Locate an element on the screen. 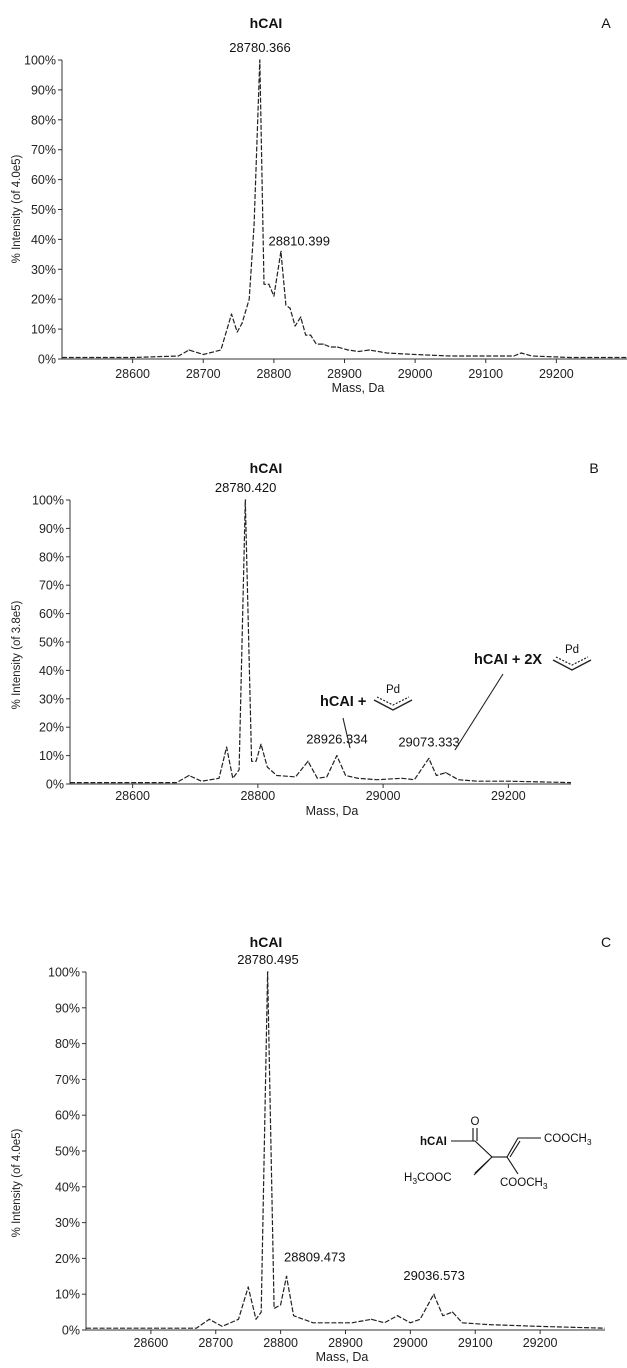 The image size is (627, 1368). chemical-structure: hCAI O COOCH3 H3COOC COOCH3 is located at coordinates (498, 1153).